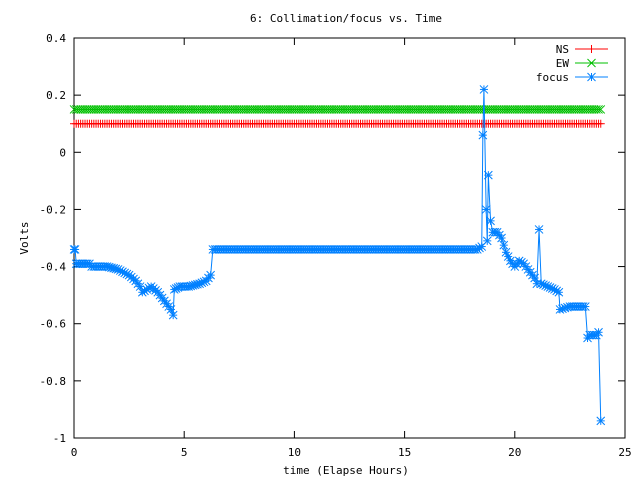 The width and height of the screenshot is (640, 480). What do you see at coordinates (56, 38) in the screenshot?
I see `y-tick-label: 0.4` at bounding box center [56, 38].